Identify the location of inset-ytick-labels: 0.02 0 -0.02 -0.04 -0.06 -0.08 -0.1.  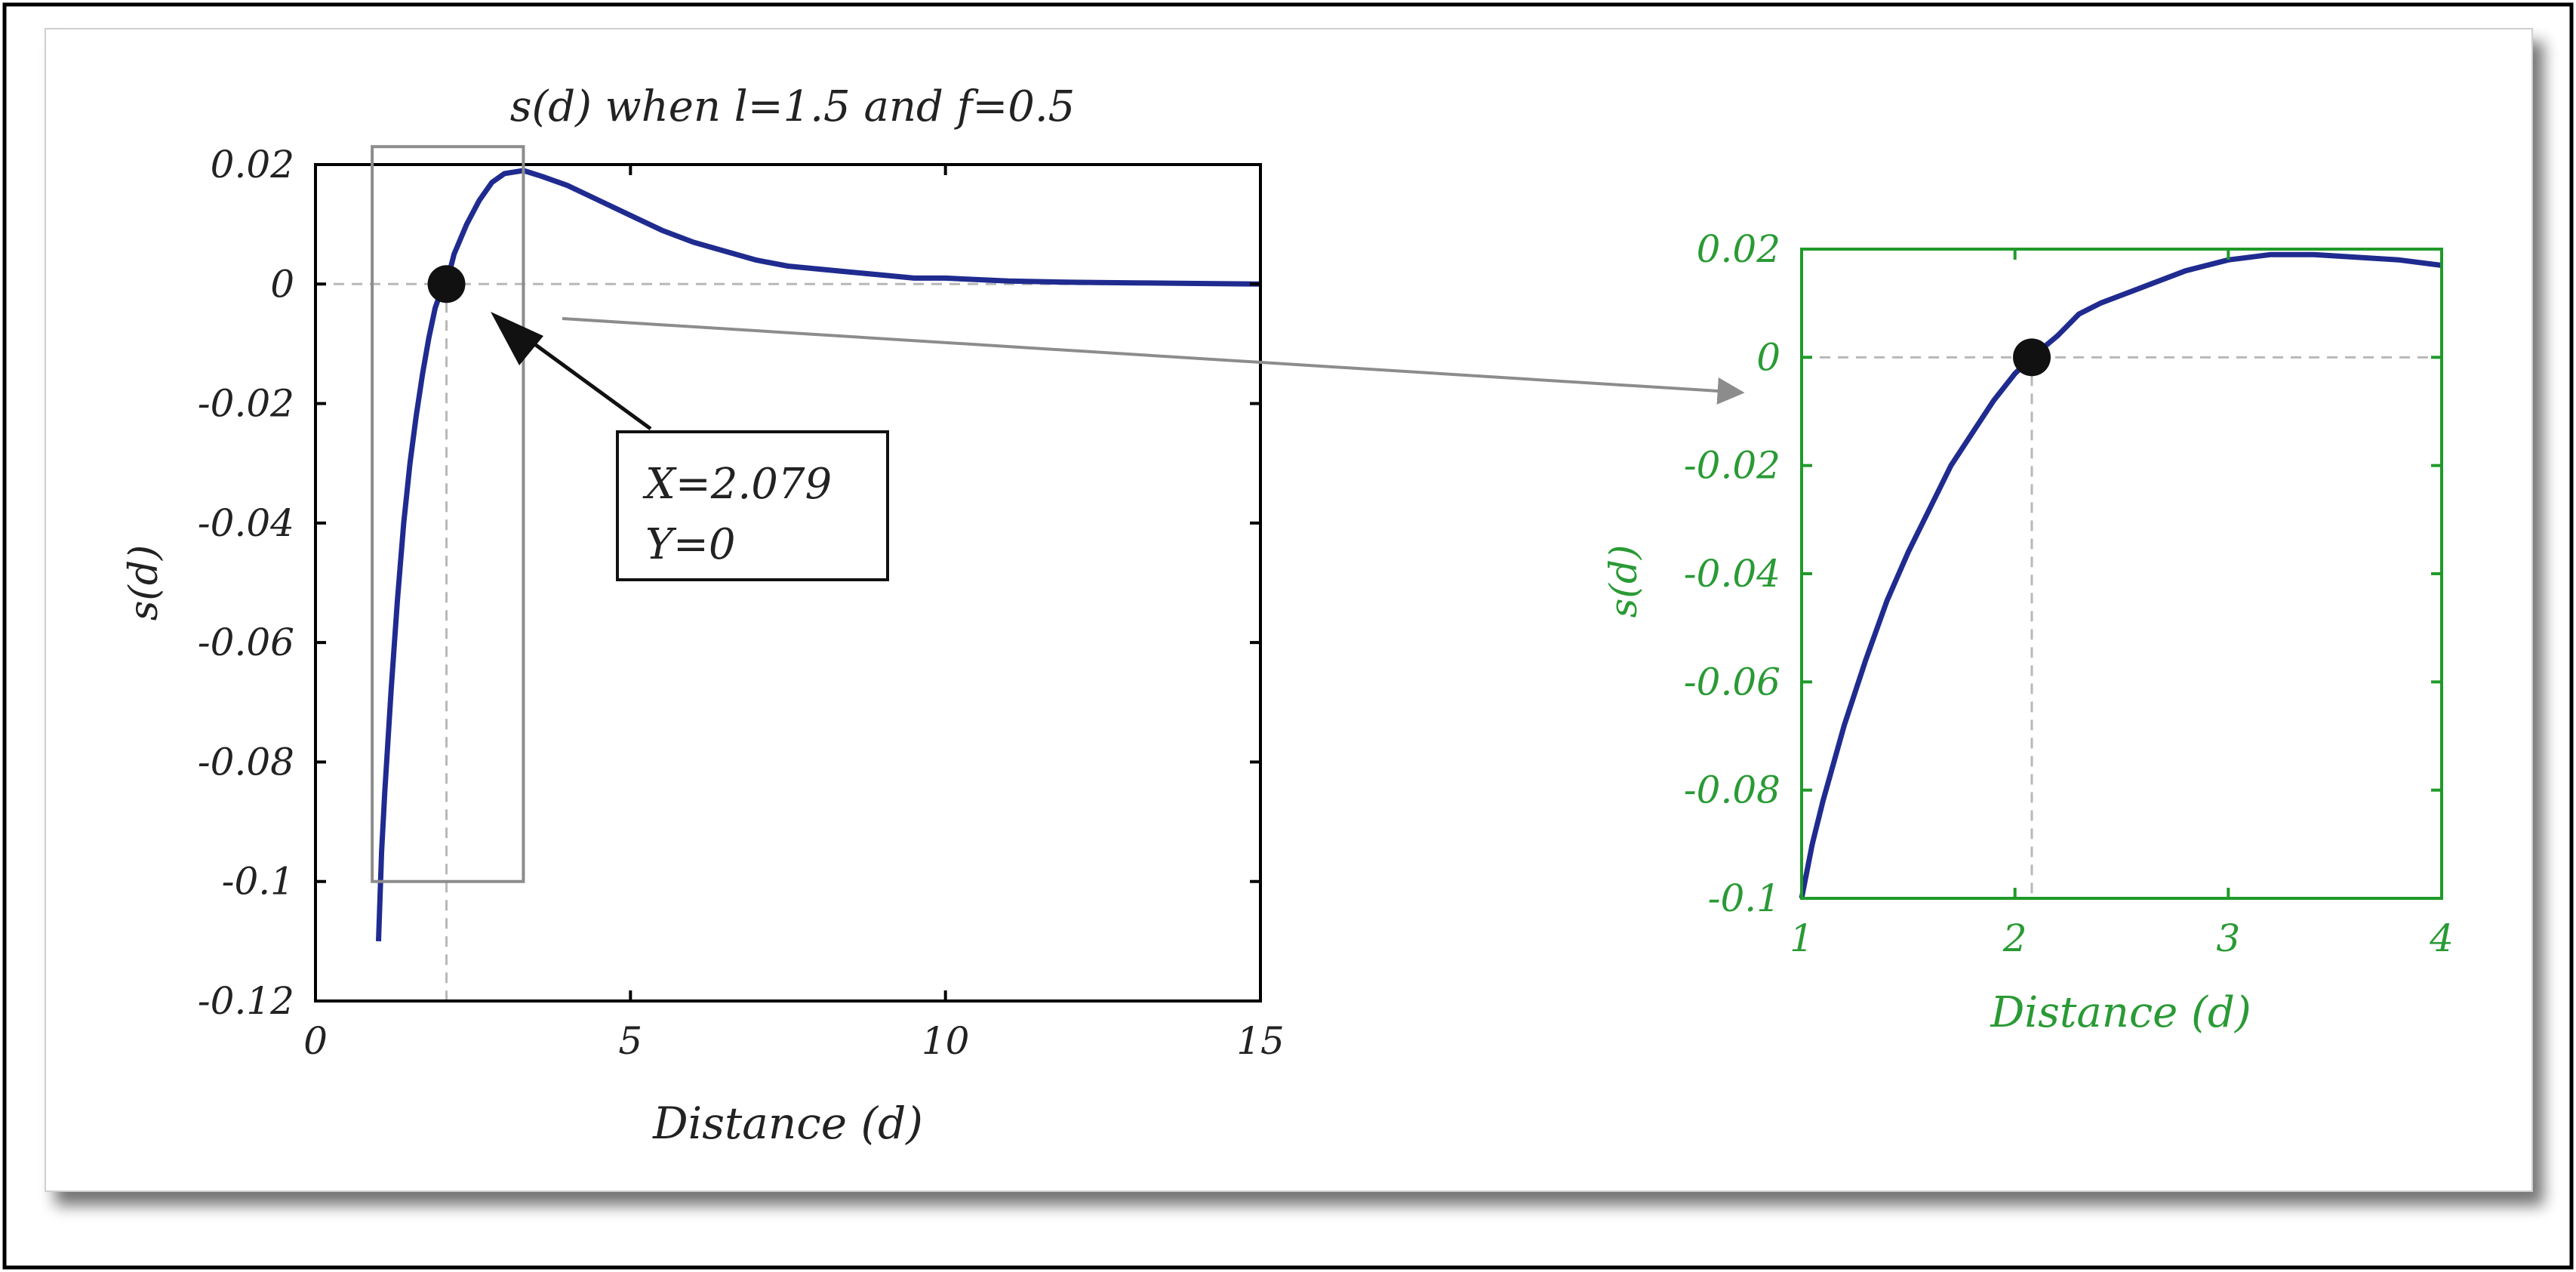
(1732, 573).